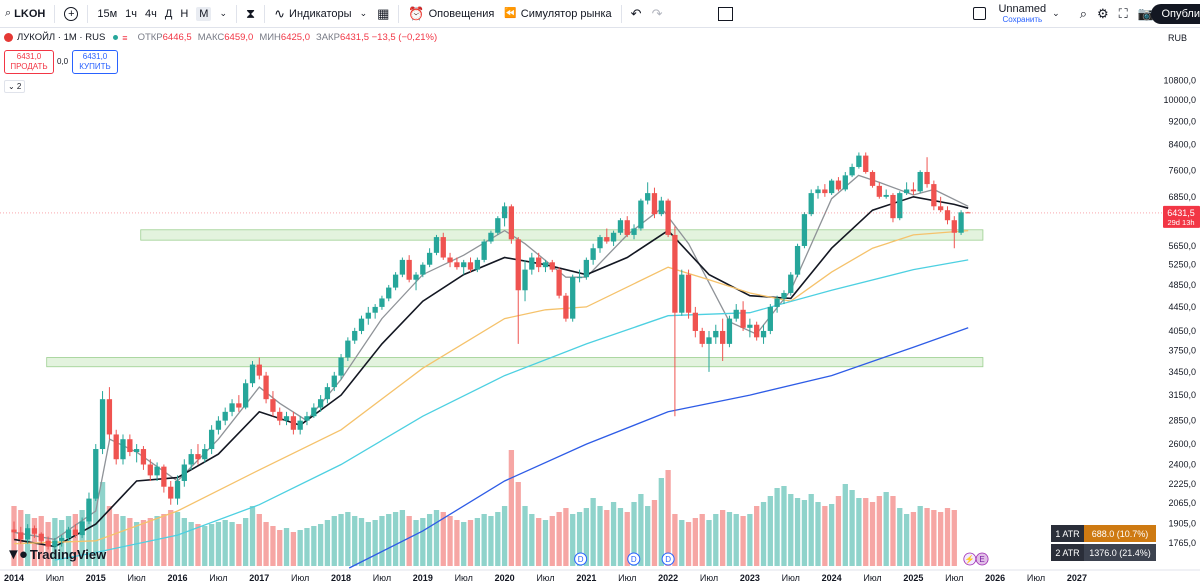 Image resolution: width=1200 pixels, height=585 pixels. Describe the element at coordinates (125, 37) in the screenshot. I see `menu-icon: ≡` at that location.